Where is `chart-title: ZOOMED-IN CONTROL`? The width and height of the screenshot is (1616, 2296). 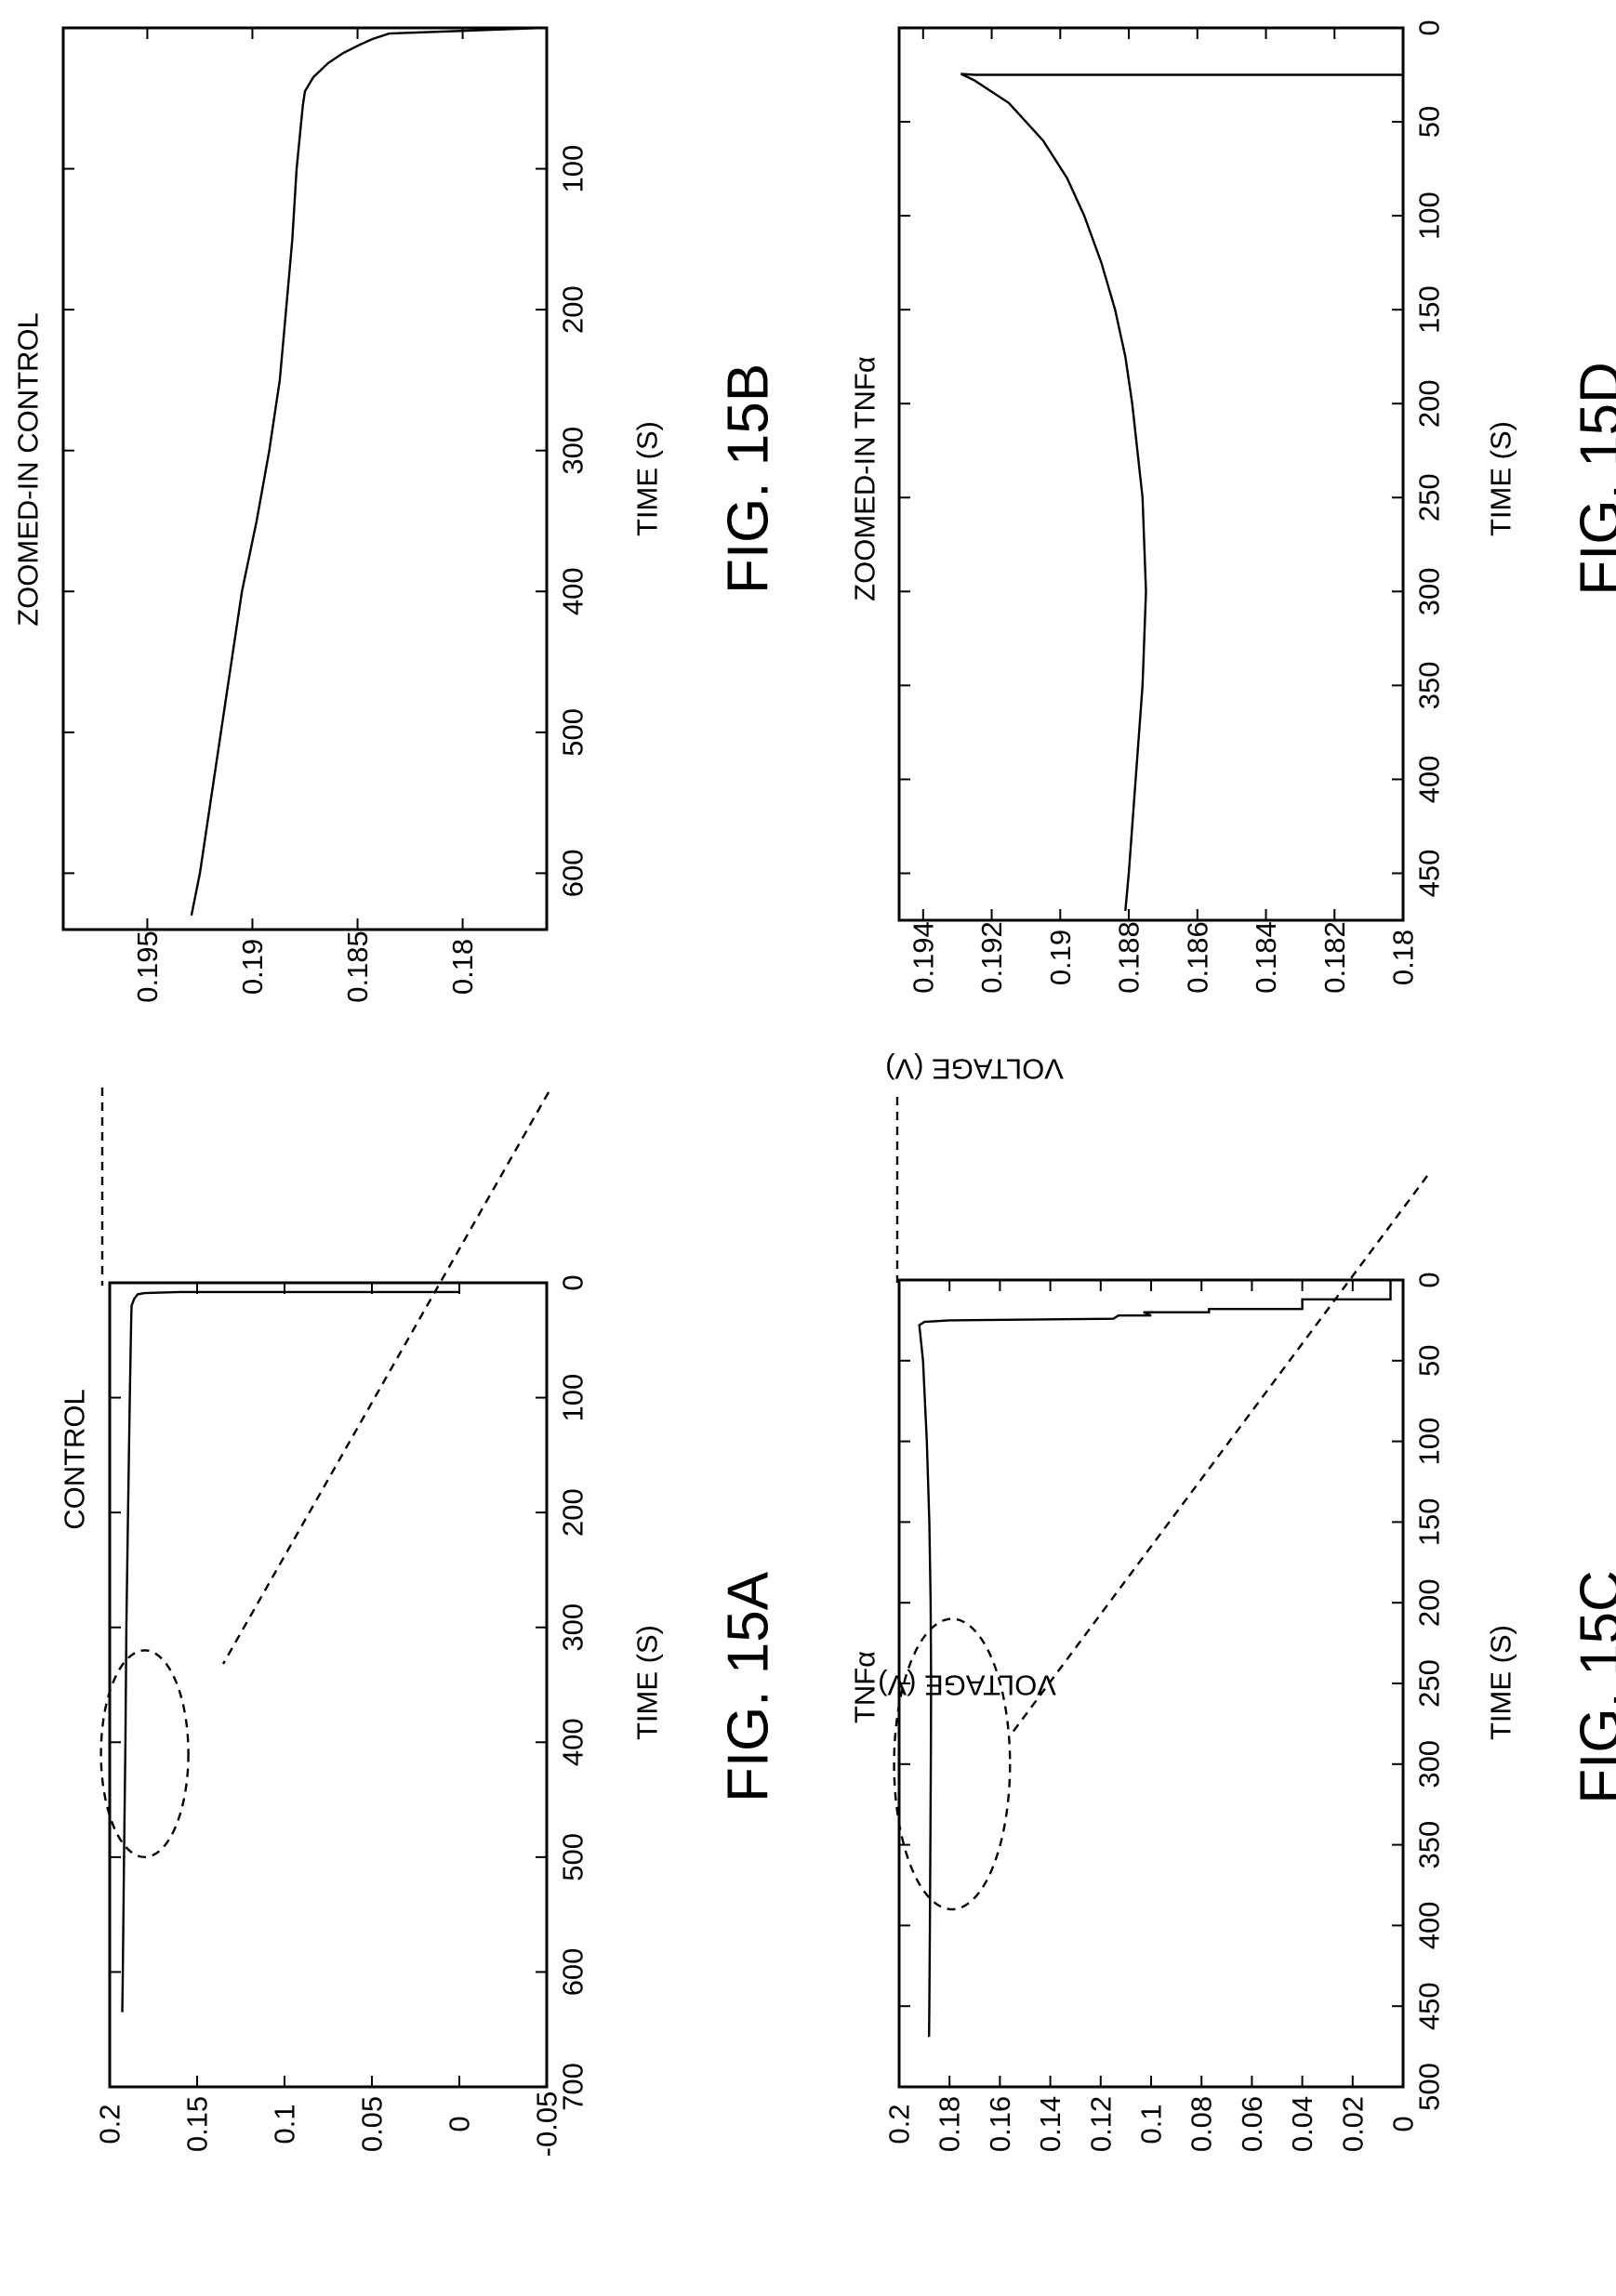 chart-title: ZOOMED-IN CONTROL is located at coordinates (28, 470).